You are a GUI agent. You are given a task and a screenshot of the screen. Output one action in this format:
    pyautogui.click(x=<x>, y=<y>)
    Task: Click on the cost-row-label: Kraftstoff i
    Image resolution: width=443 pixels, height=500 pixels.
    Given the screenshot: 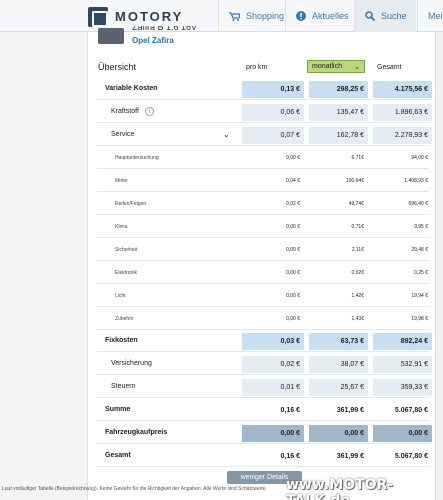 What is the action you would take?
    pyautogui.click(x=132, y=111)
    